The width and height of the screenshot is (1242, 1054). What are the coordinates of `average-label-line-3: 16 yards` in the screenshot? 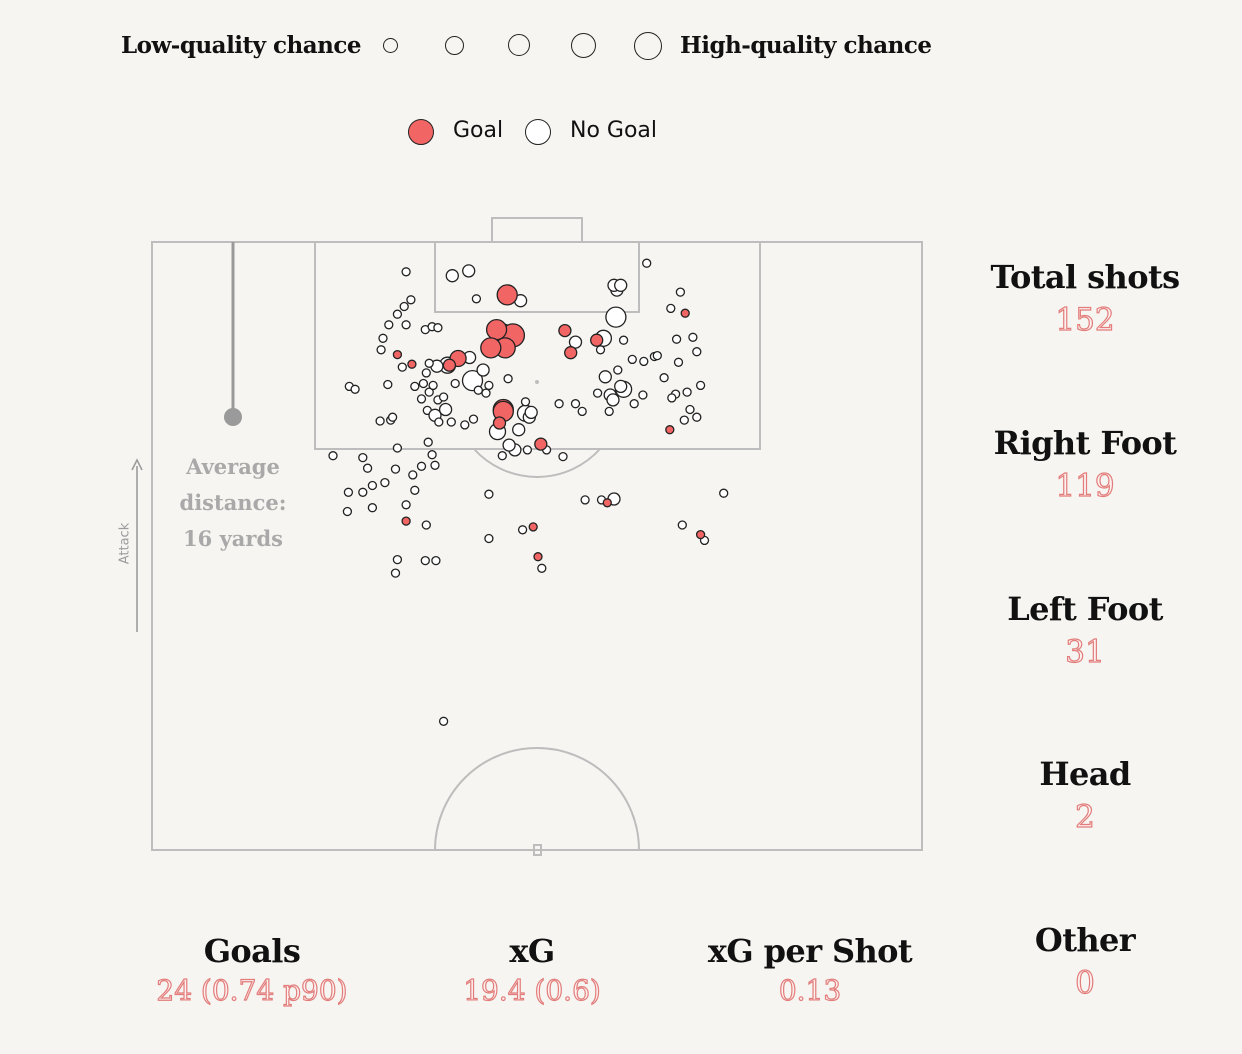 It's located at (233, 538).